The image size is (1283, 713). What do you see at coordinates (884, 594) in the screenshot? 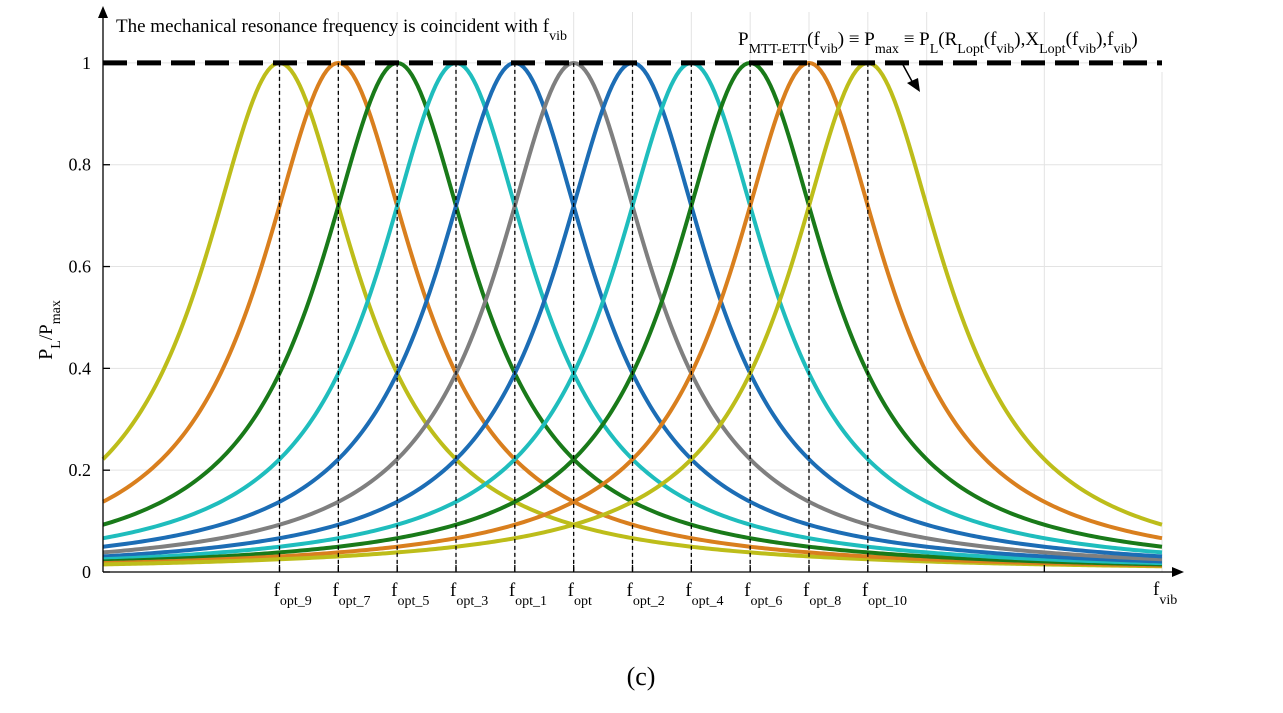
I see `peak-label-f_opt_10: fopt_10` at bounding box center [884, 594].